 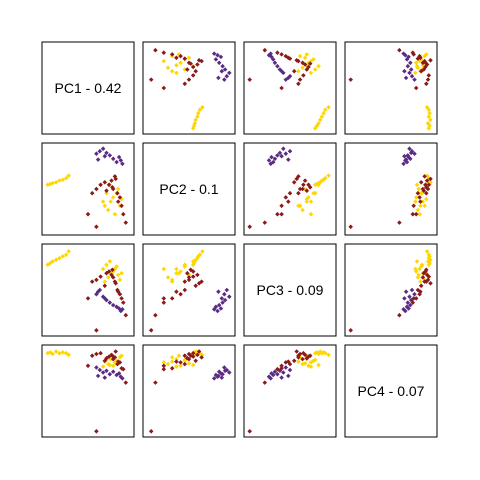 What do you see at coordinates (189, 88) in the screenshot?
I see `panel-r1-c2` at bounding box center [189, 88].